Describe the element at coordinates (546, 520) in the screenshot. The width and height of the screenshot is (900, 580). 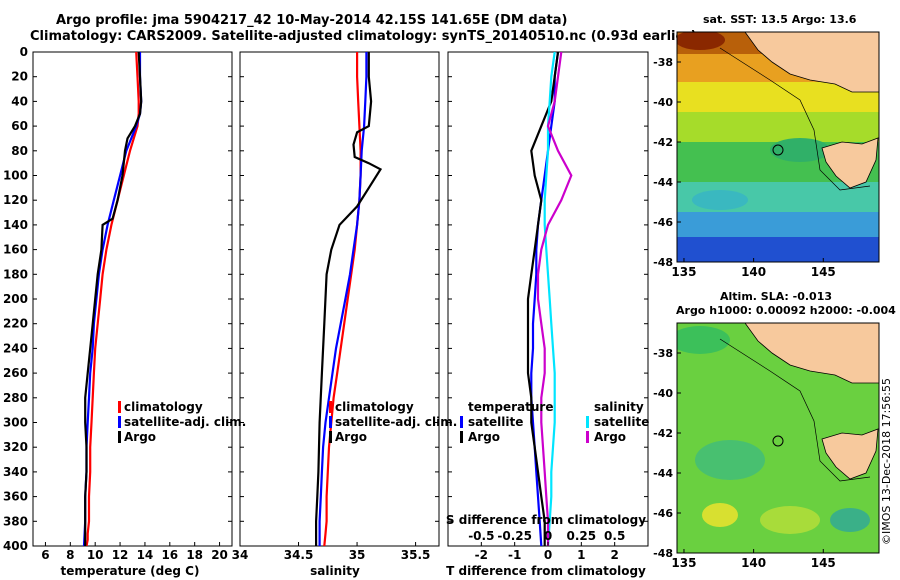
I see `s-difference-axis-label: S difference from climatology` at that location.